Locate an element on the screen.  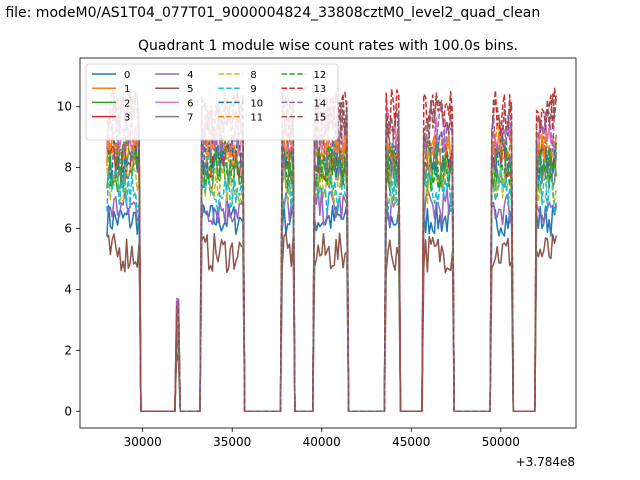
legend-label-8: 8 is located at coordinates (253, 75).